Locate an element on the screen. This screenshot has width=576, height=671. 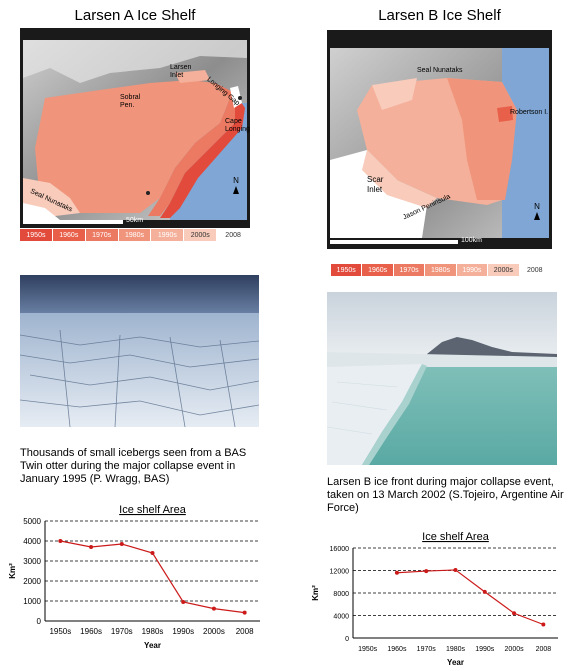
legend-2000s: 2000s is located at coordinates (201, 235).